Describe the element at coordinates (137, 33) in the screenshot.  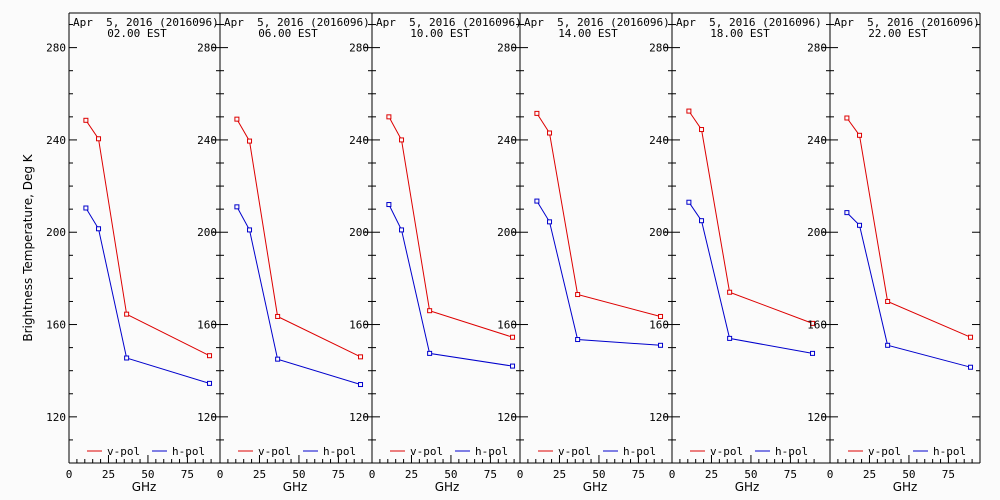
I see `panel-title-time: 02.00 EST` at that location.